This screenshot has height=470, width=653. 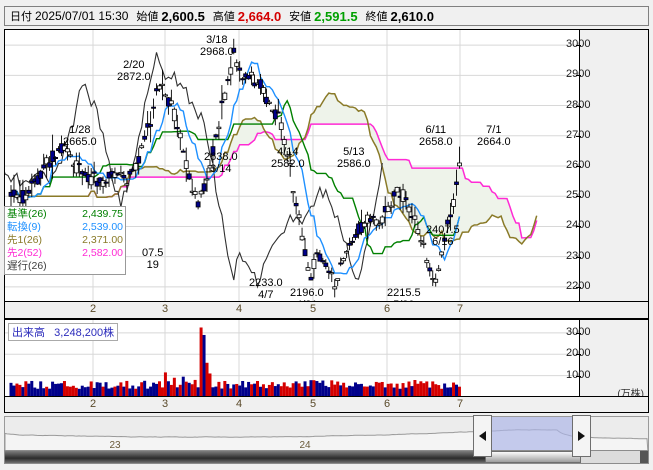 I want to click on annotation-line2: 2665.0, so click(x=80, y=141).